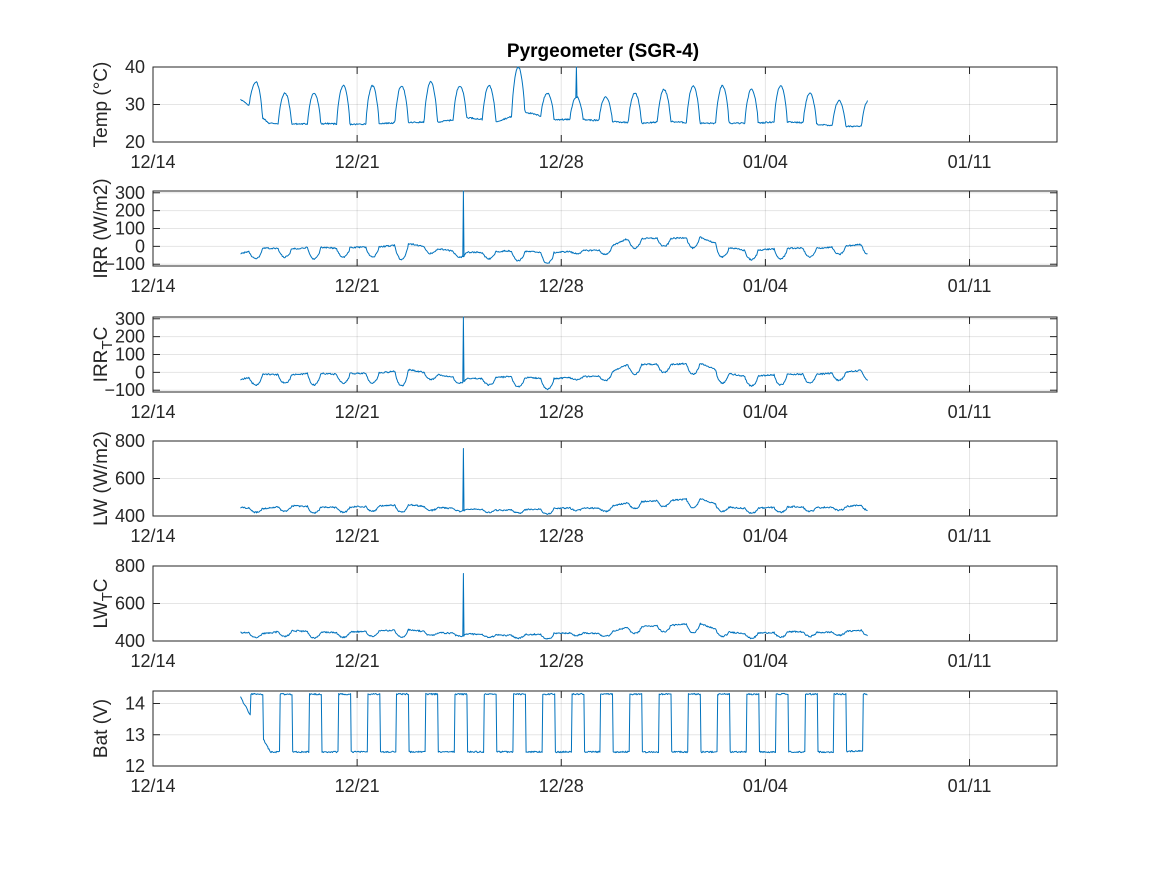 Image resolution: width=1167 pixels, height=875 pixels. Describe the element at coordinates (101, 728) in the screenshot. I see `y-axis-label: Bat (V)` at that location.